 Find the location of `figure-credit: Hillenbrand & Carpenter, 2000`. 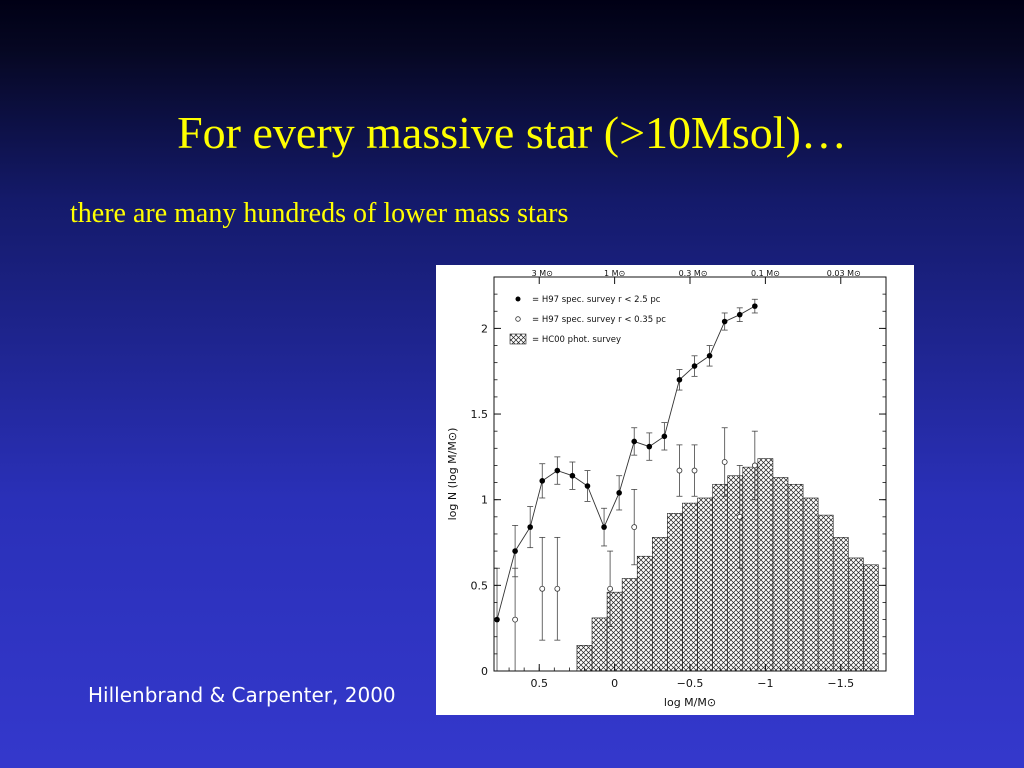

figure-credit: Hillenbrand & Carpenter, 2000 is located at coordinates (242, 695).